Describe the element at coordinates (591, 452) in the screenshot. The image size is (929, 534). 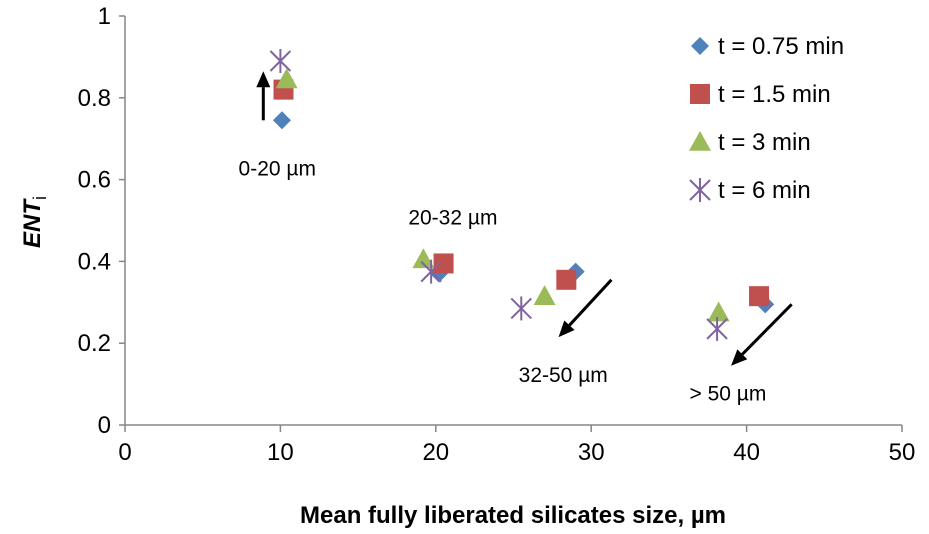
I see `x-tick-label: 30` at that location.